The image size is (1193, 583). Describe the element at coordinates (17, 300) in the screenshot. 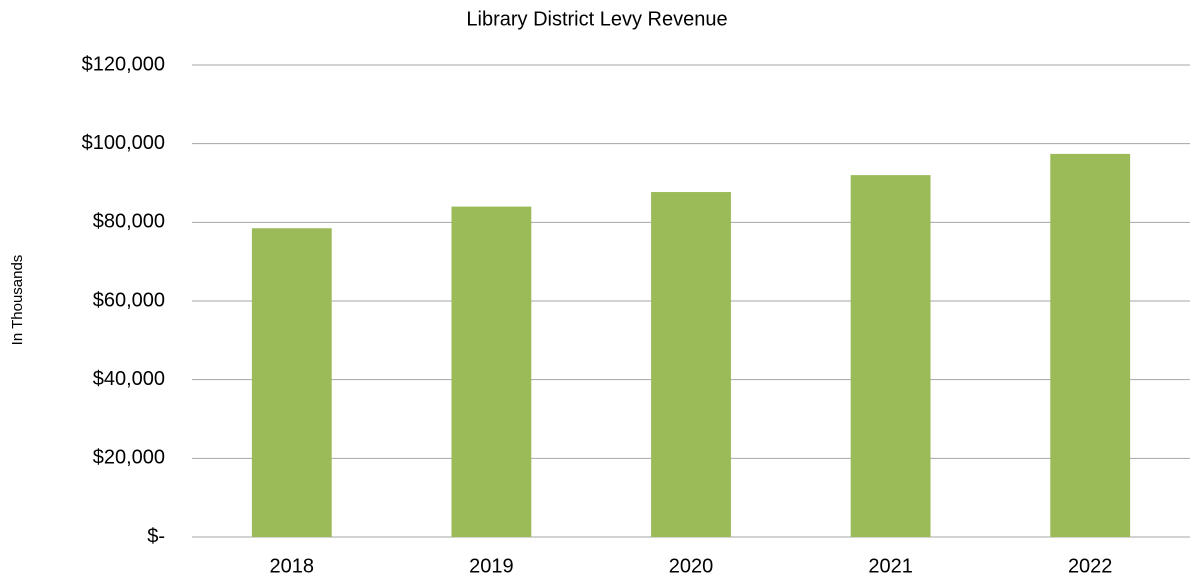

I see `y-axis-label: In Thousands` at that location.